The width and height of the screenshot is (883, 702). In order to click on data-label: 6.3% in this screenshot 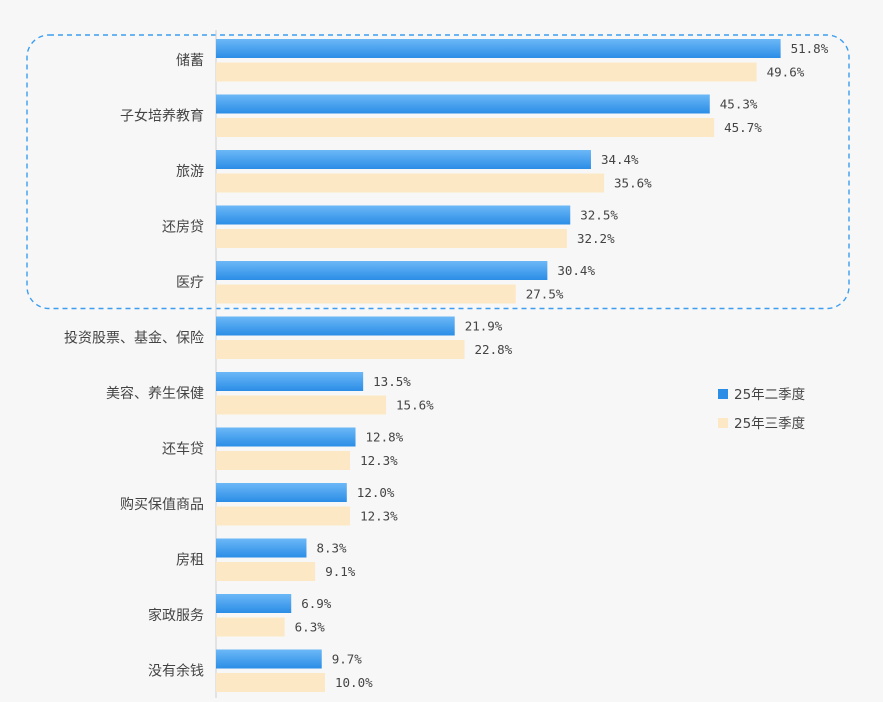, I will do `click(310, 627)`.